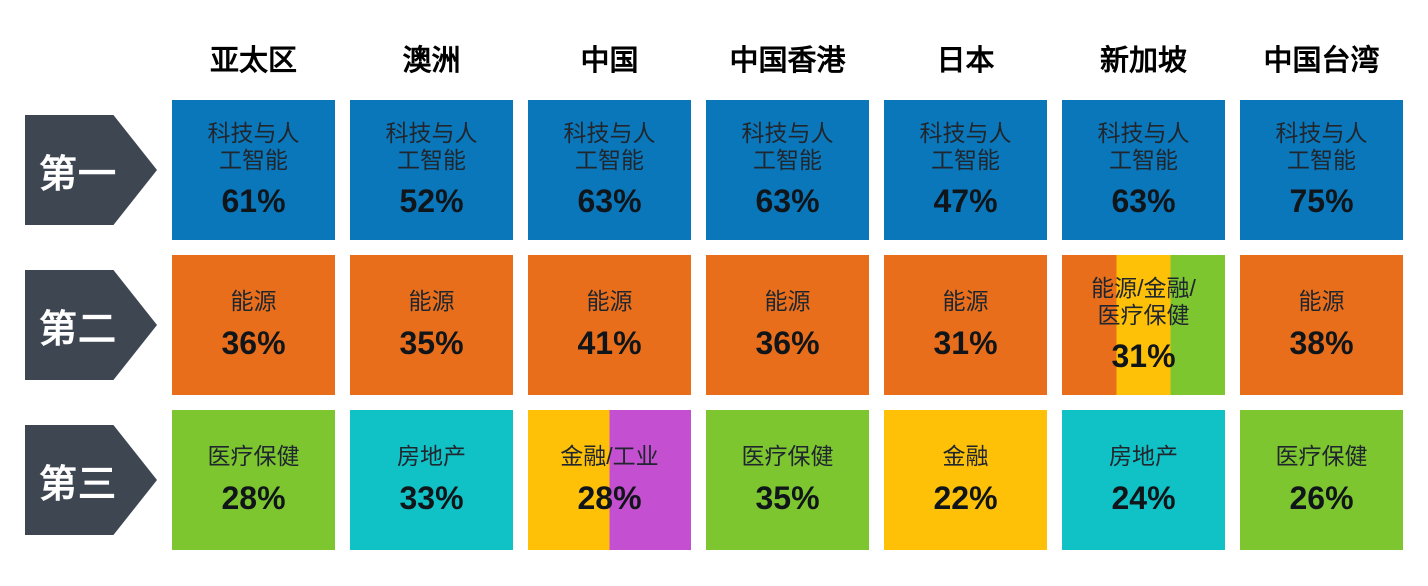  I want to click on rank-arrow-first: 第一, so click(91, 170).